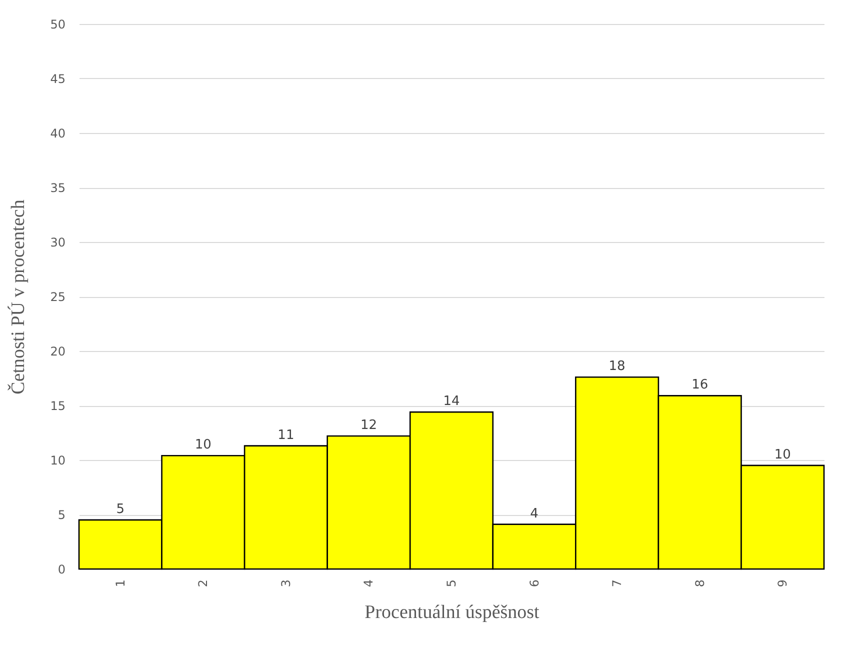 The image size is (848, 648). Describe the element at coordinates (58, 25) in the screenshot. I see `y-tick-label: 50` at that location.